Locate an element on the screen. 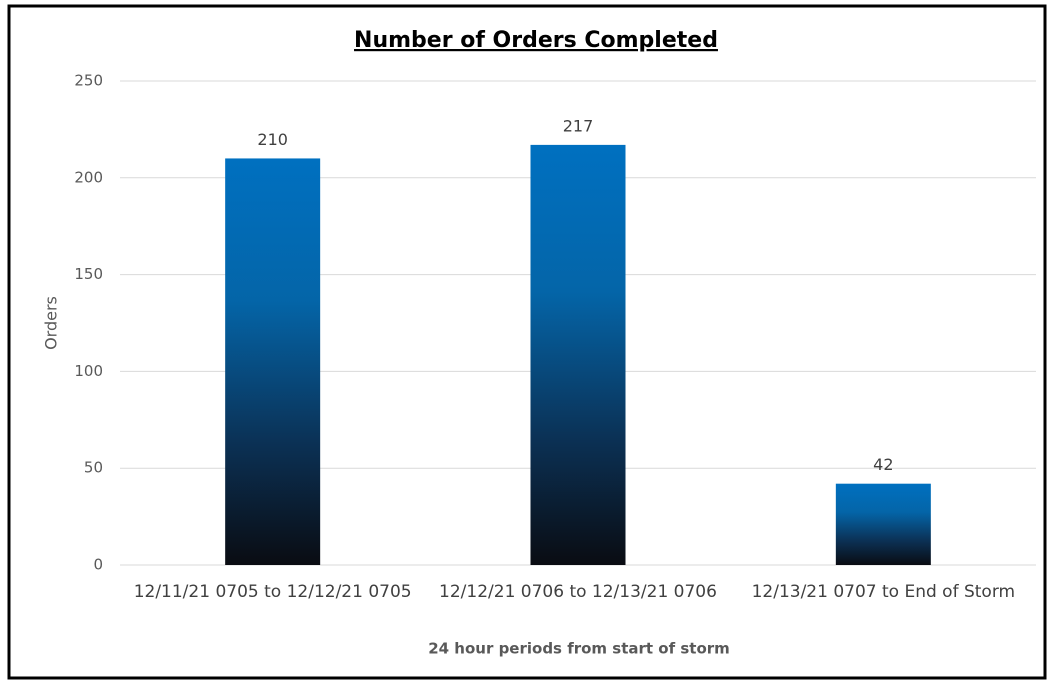  y-tick-label: 50 is located at coordinates (93, 468).